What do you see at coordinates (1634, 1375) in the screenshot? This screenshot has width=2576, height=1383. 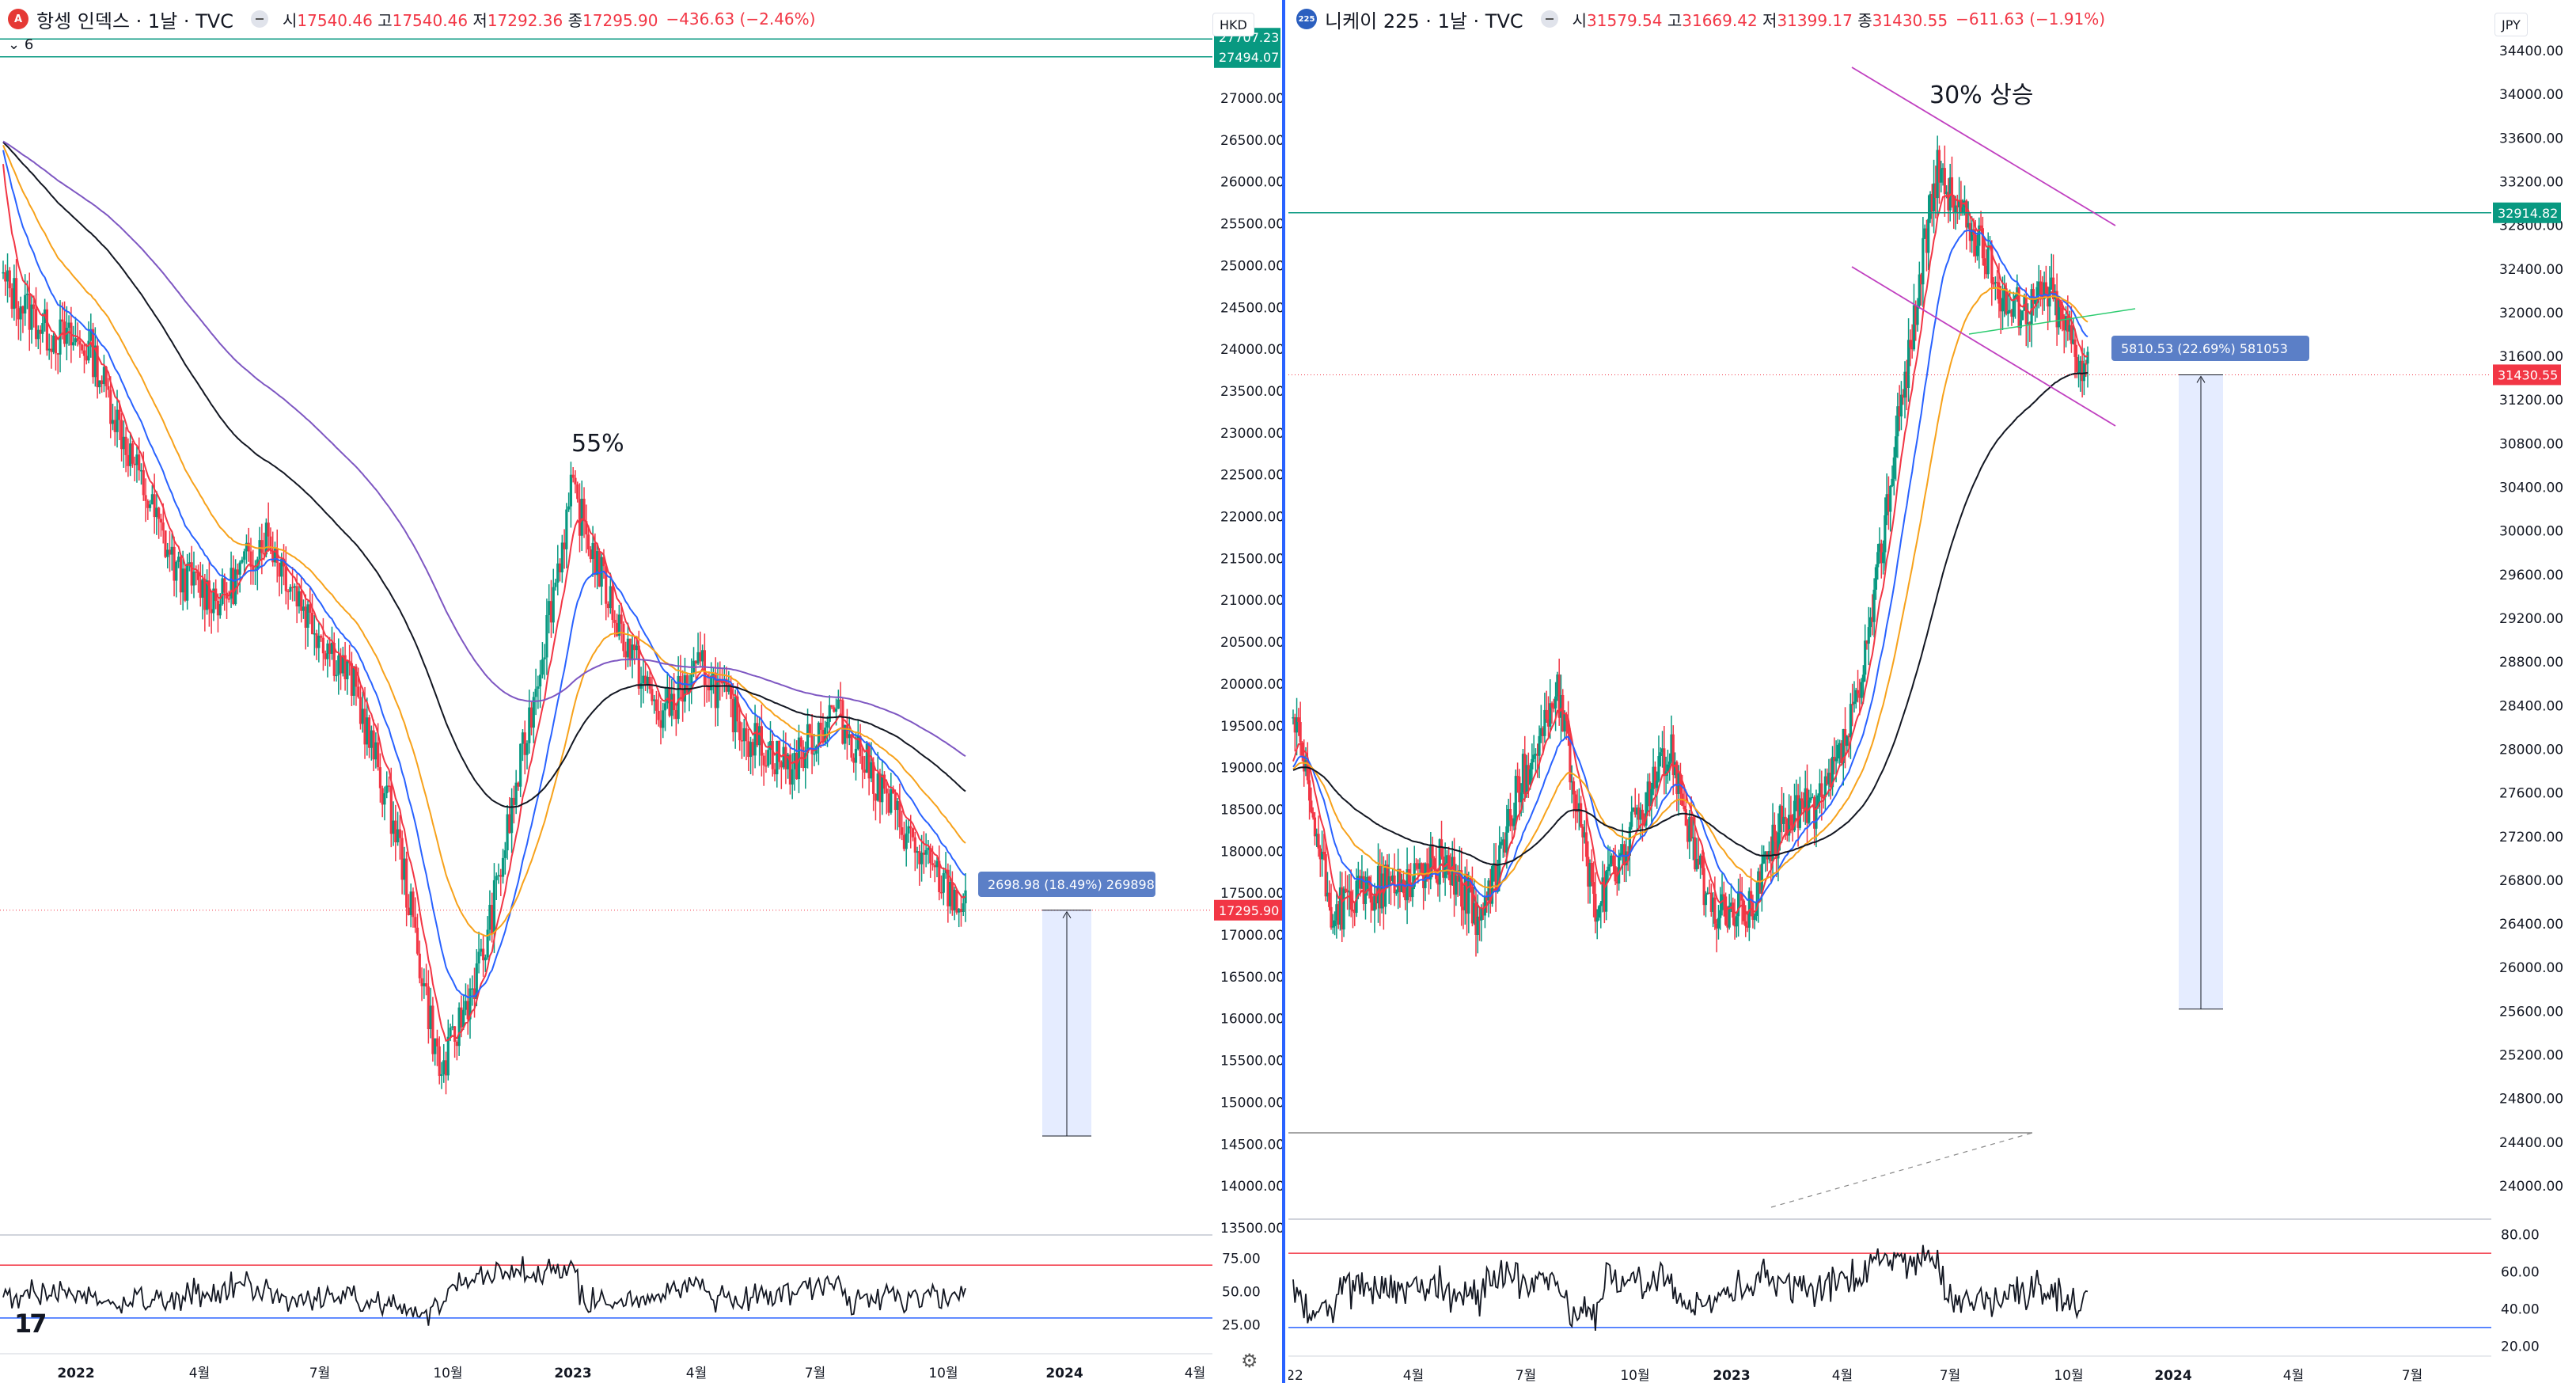 I see `time-tick-label: 10월` at bounding box center [1634, 1375].